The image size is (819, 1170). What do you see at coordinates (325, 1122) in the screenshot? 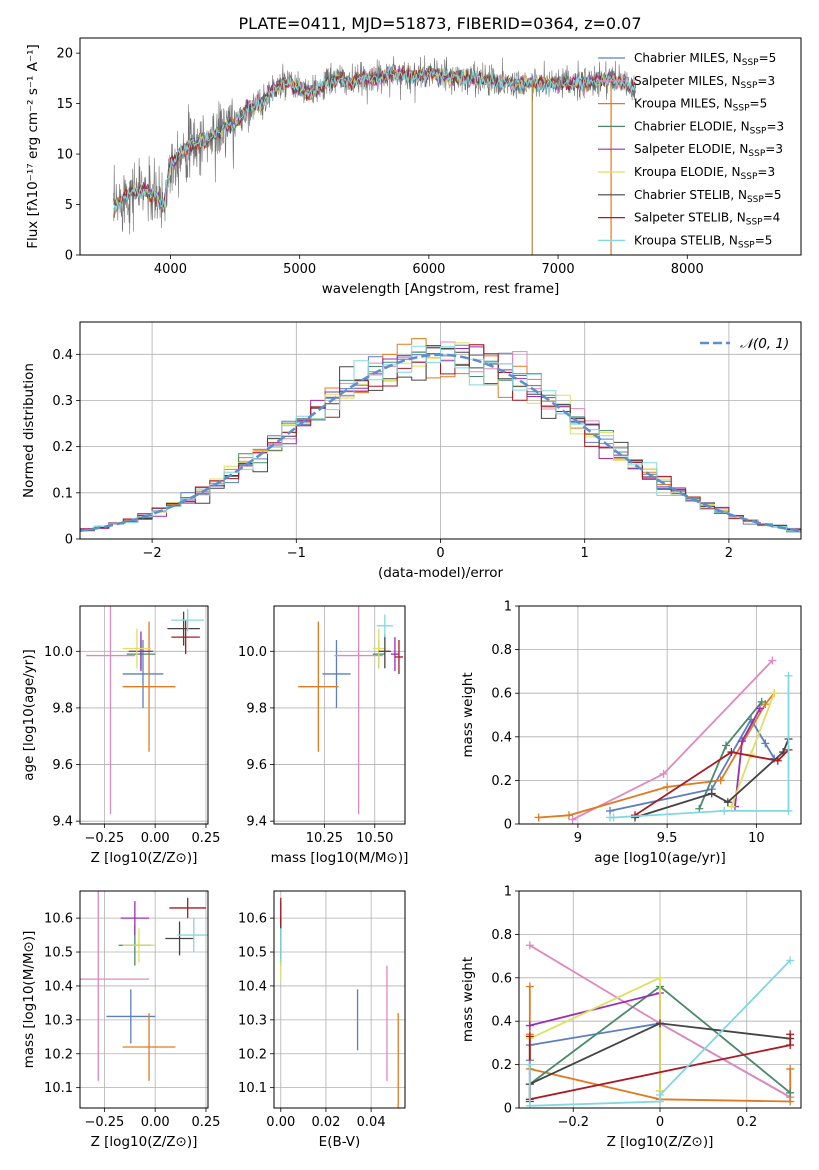
I see `x-tick-label: 0.02` at bounding box center [325, 1122].